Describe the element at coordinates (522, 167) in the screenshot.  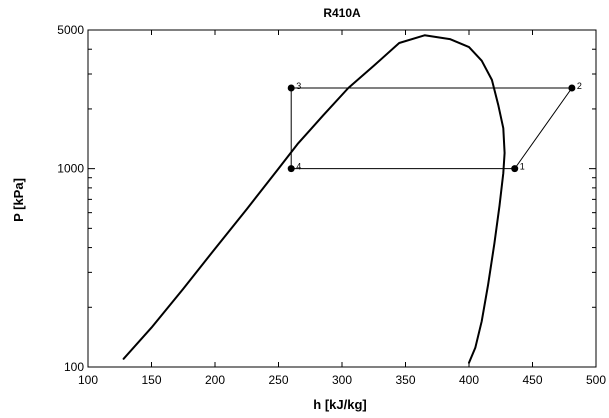
I see `state-point-label-1: 1` at that location.